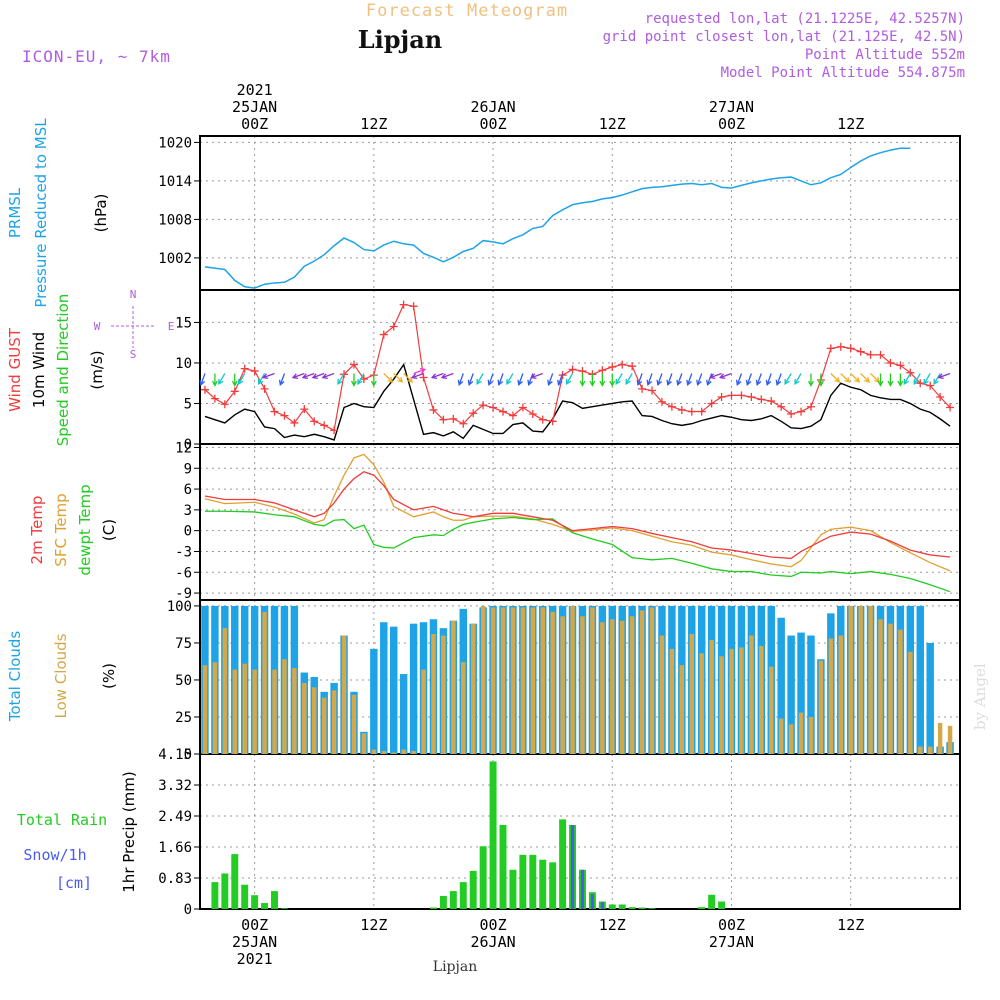 The image size is (1000, 1000). Describe the element at coordinates (97, 369) in the screenshot. I see `wind-unit: (m/s)` at that location.